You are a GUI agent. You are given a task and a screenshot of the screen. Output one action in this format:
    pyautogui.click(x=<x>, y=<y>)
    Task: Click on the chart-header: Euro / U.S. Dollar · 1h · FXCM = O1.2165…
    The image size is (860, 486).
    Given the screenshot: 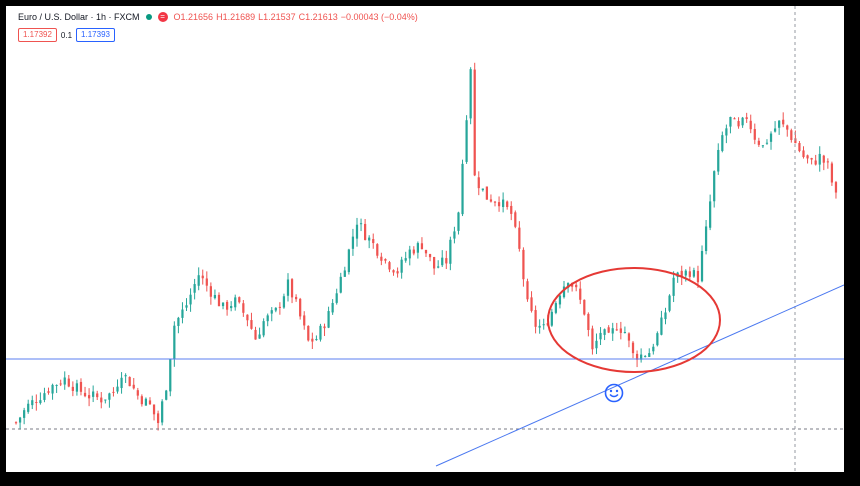 What is the action you would take?
    pyautogui.click(x=218, y=17)
    